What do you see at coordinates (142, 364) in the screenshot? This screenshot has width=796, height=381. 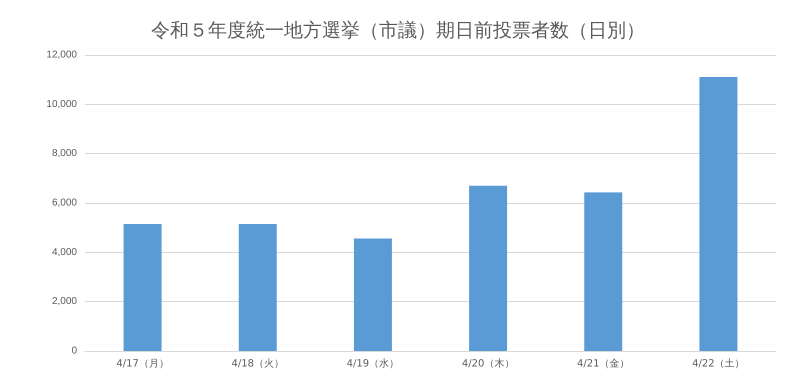 I see `x-tick-label: 4/17（月）` at bounding box center [142, 364].